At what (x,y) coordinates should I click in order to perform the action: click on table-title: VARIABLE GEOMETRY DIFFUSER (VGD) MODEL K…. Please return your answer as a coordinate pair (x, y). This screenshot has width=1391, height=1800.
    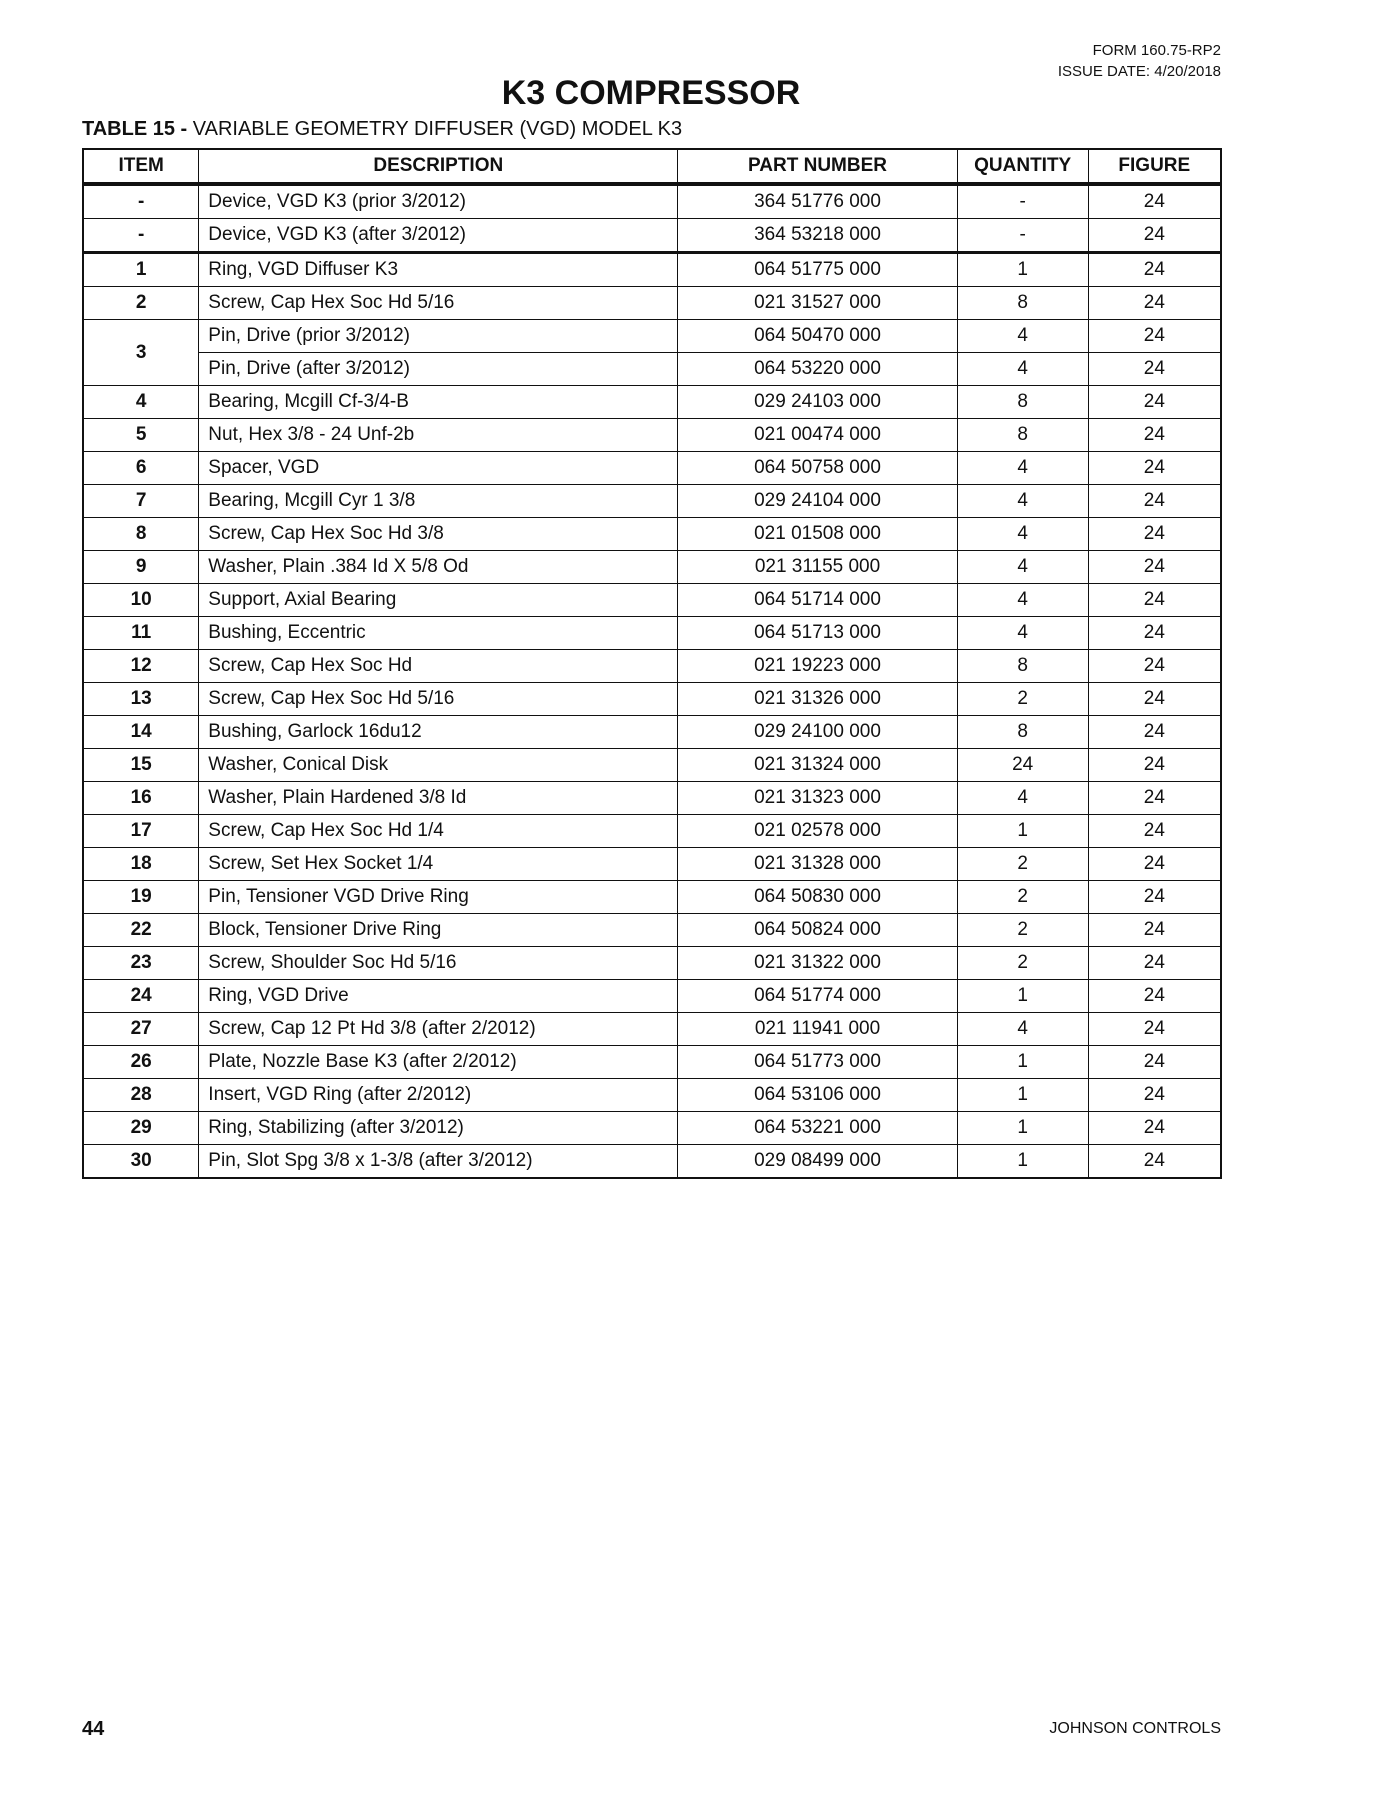
    Looking at the image, I should click on (435, 129).